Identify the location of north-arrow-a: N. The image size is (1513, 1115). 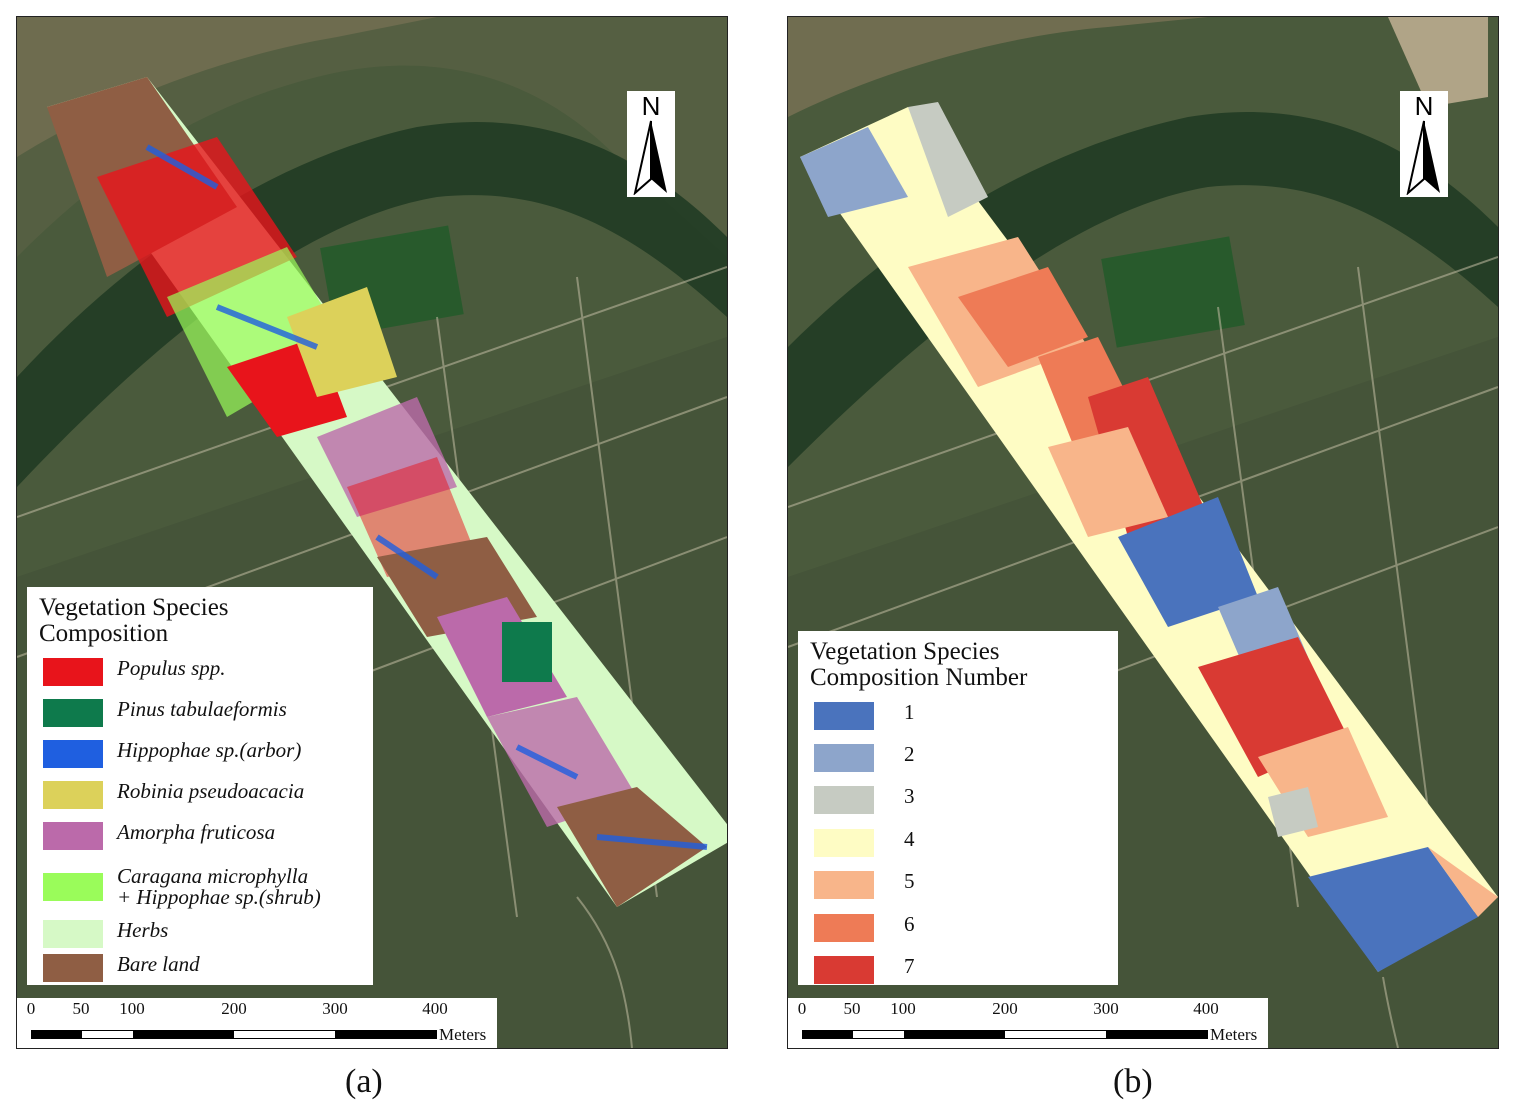
(651, 144).